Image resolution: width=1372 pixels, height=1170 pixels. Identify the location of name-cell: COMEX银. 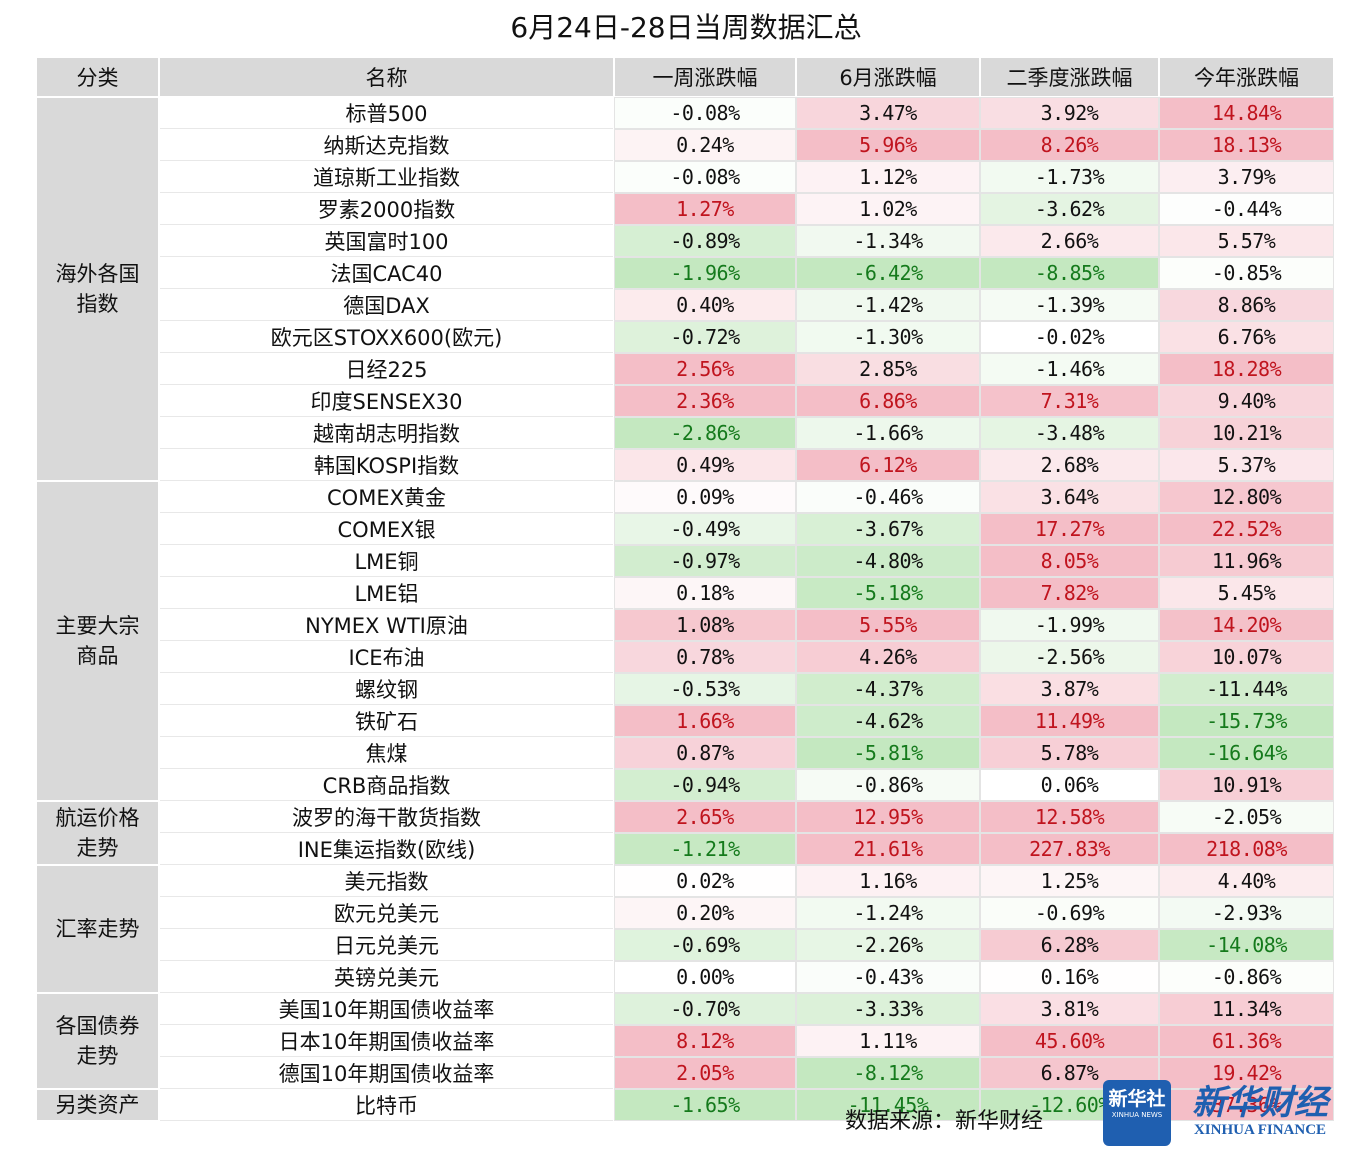
(386, 529).